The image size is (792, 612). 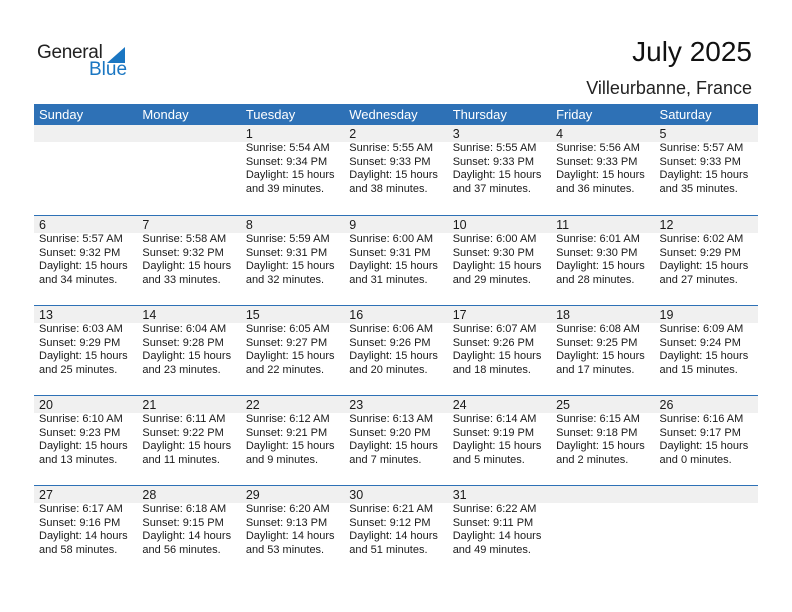 What do you see at coordinates (281, 459) in the screenshot?
I see `daylight-minutes-text: and 9 minutes.` at bounding box center [281, 459].